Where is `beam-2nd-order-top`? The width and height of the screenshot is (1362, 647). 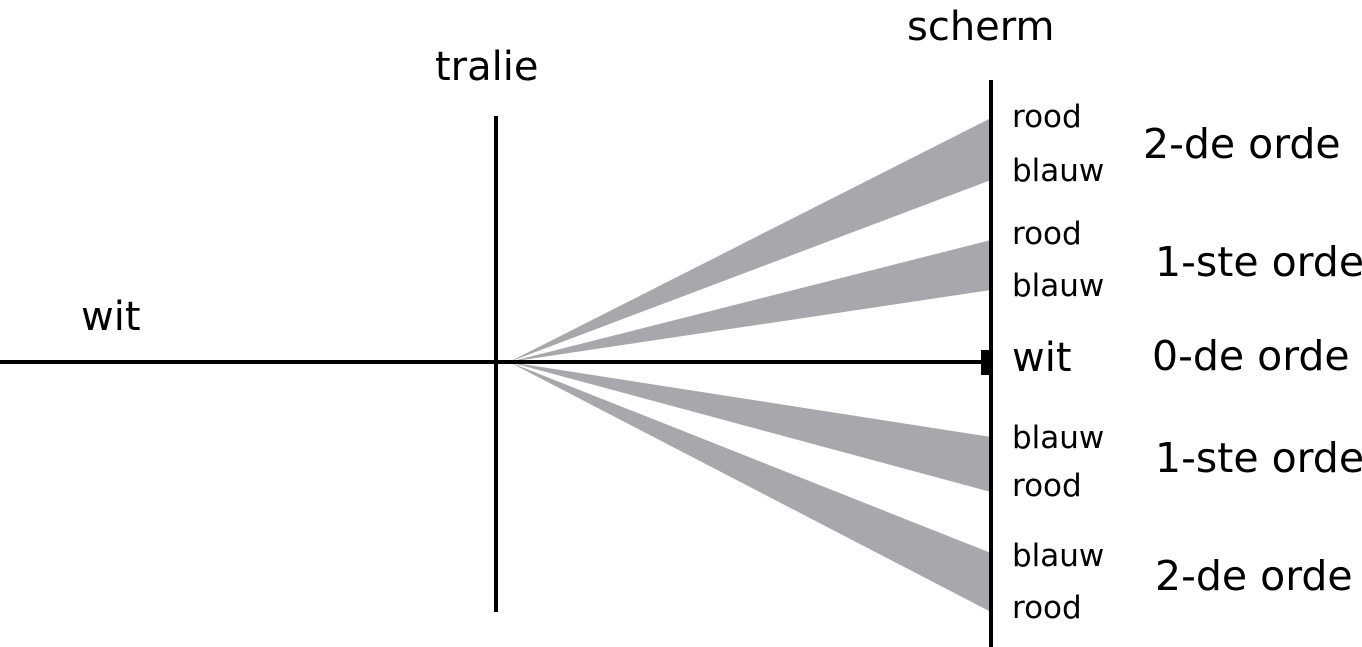
beam-2nd-order-top is located at coordinates (750, 240).